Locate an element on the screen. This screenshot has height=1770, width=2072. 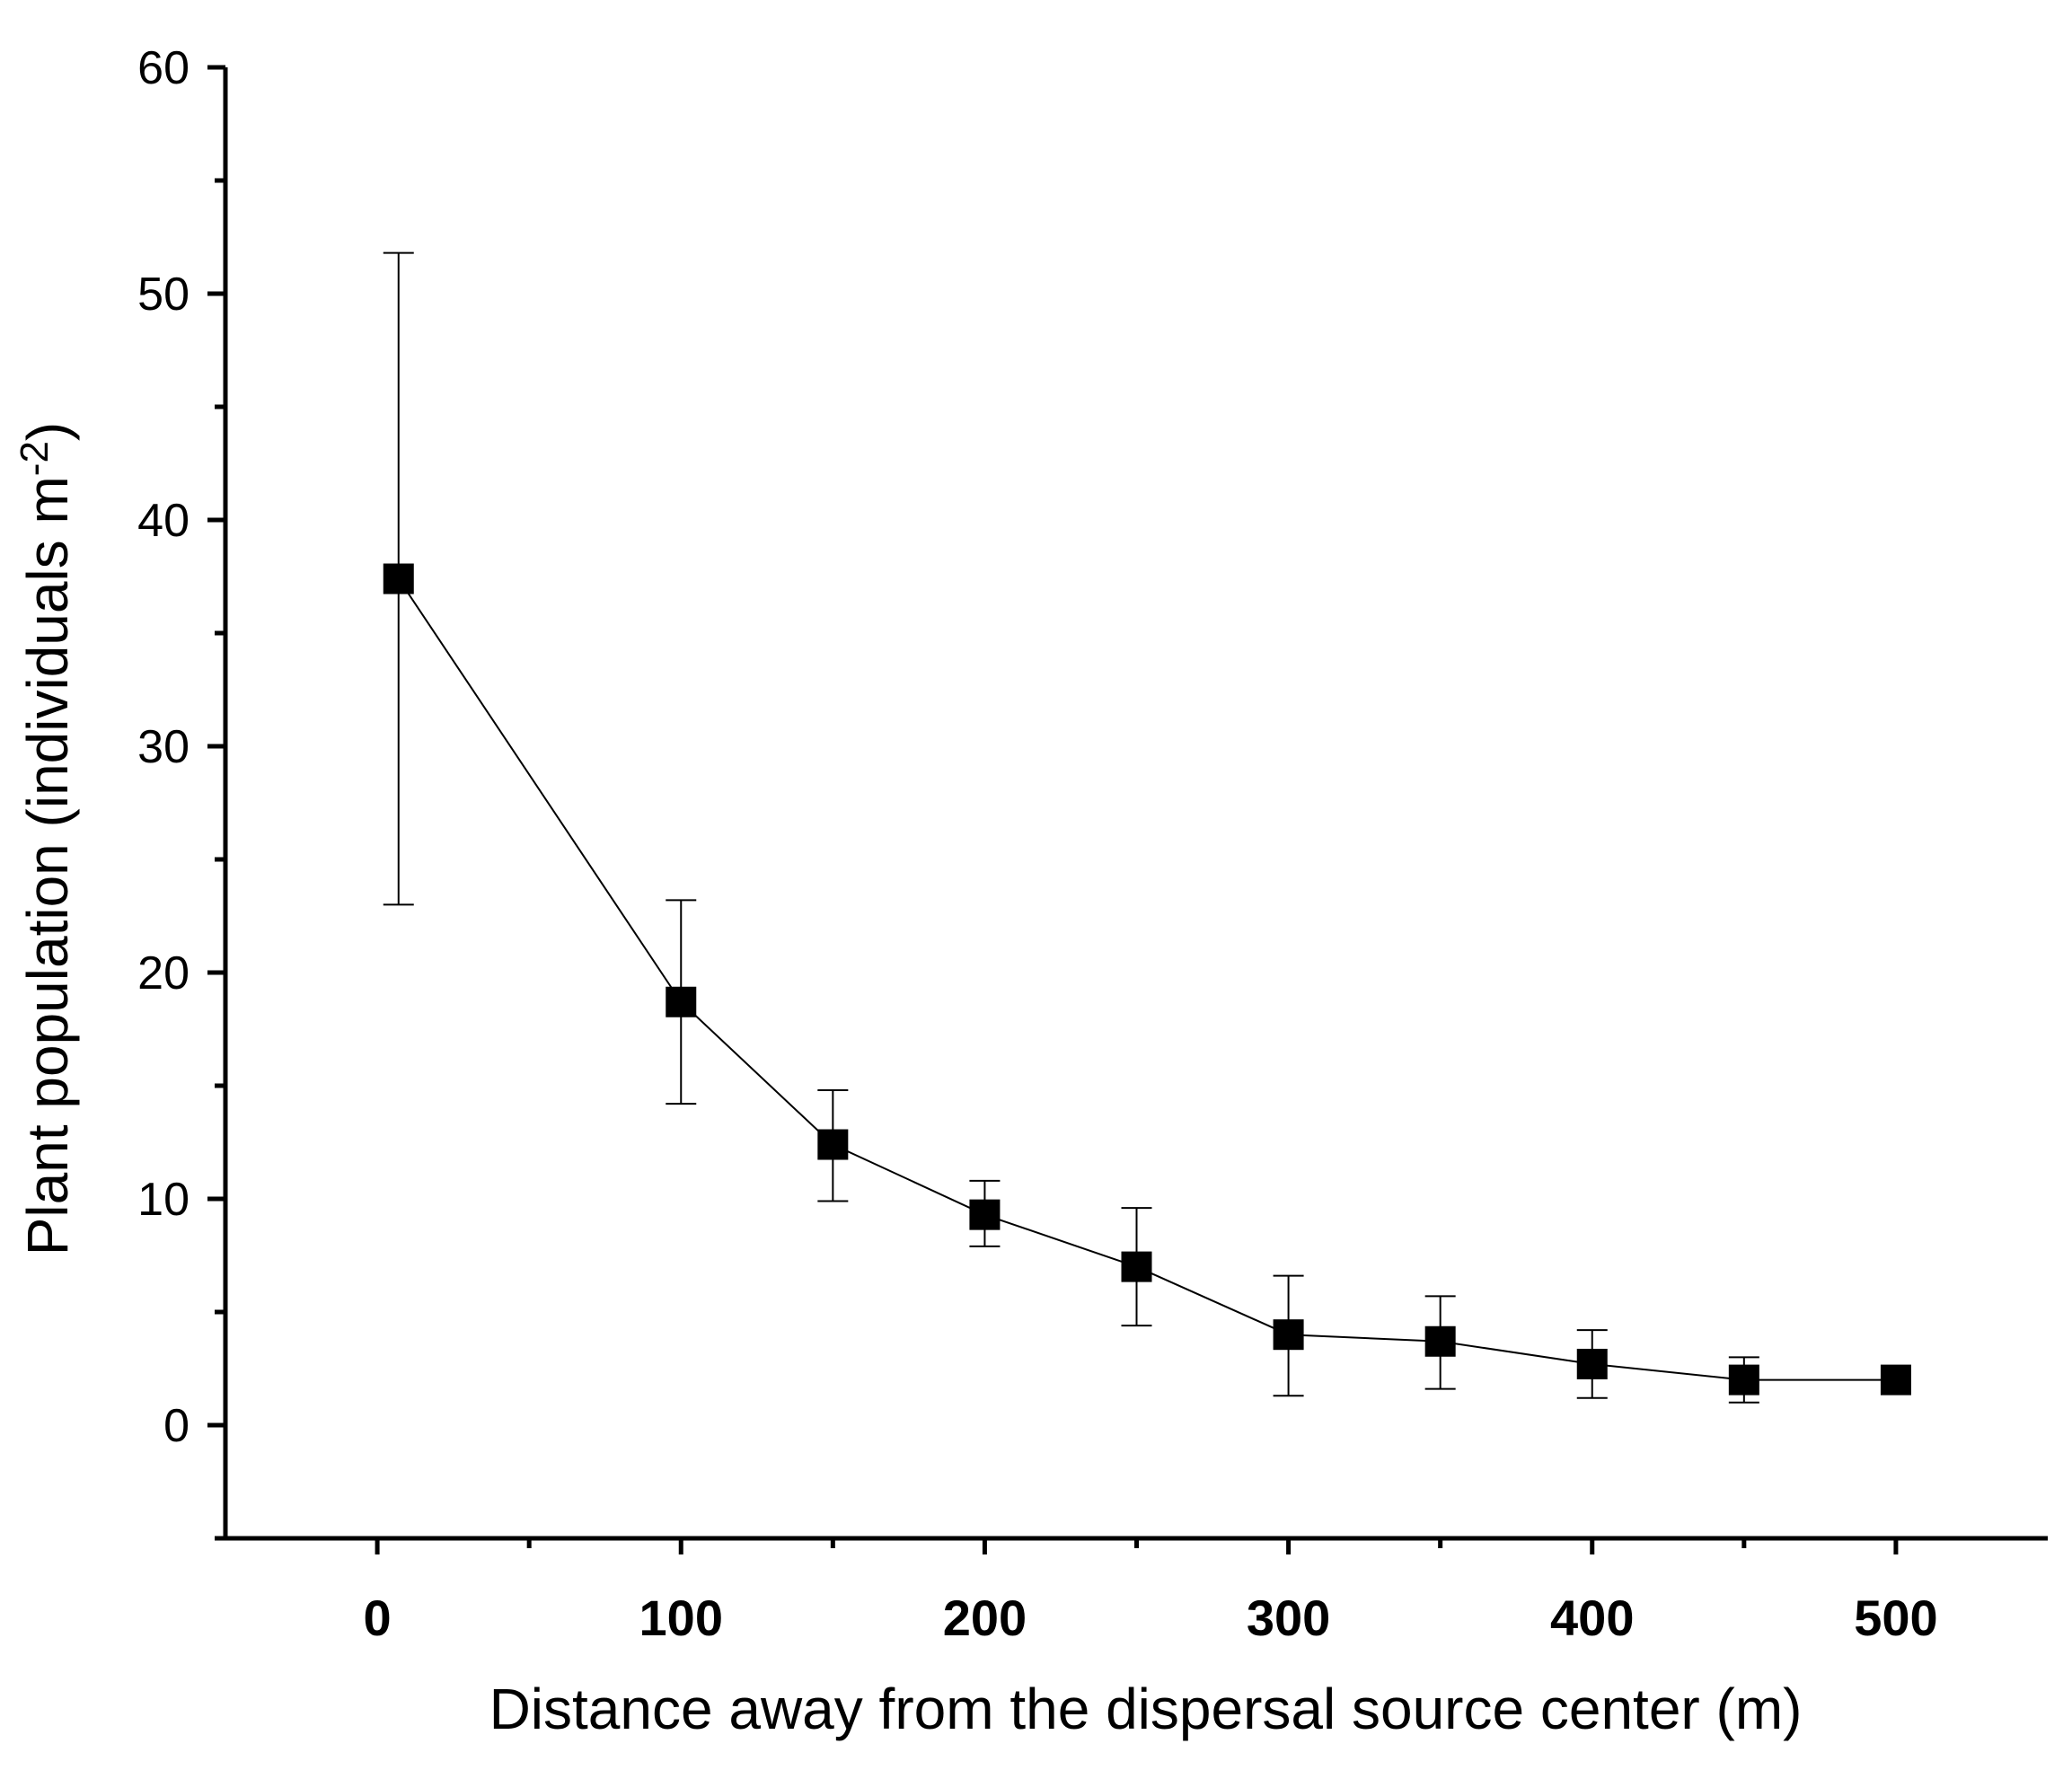
x-tick-label: 300 is located at coordinates (1288, 1617).